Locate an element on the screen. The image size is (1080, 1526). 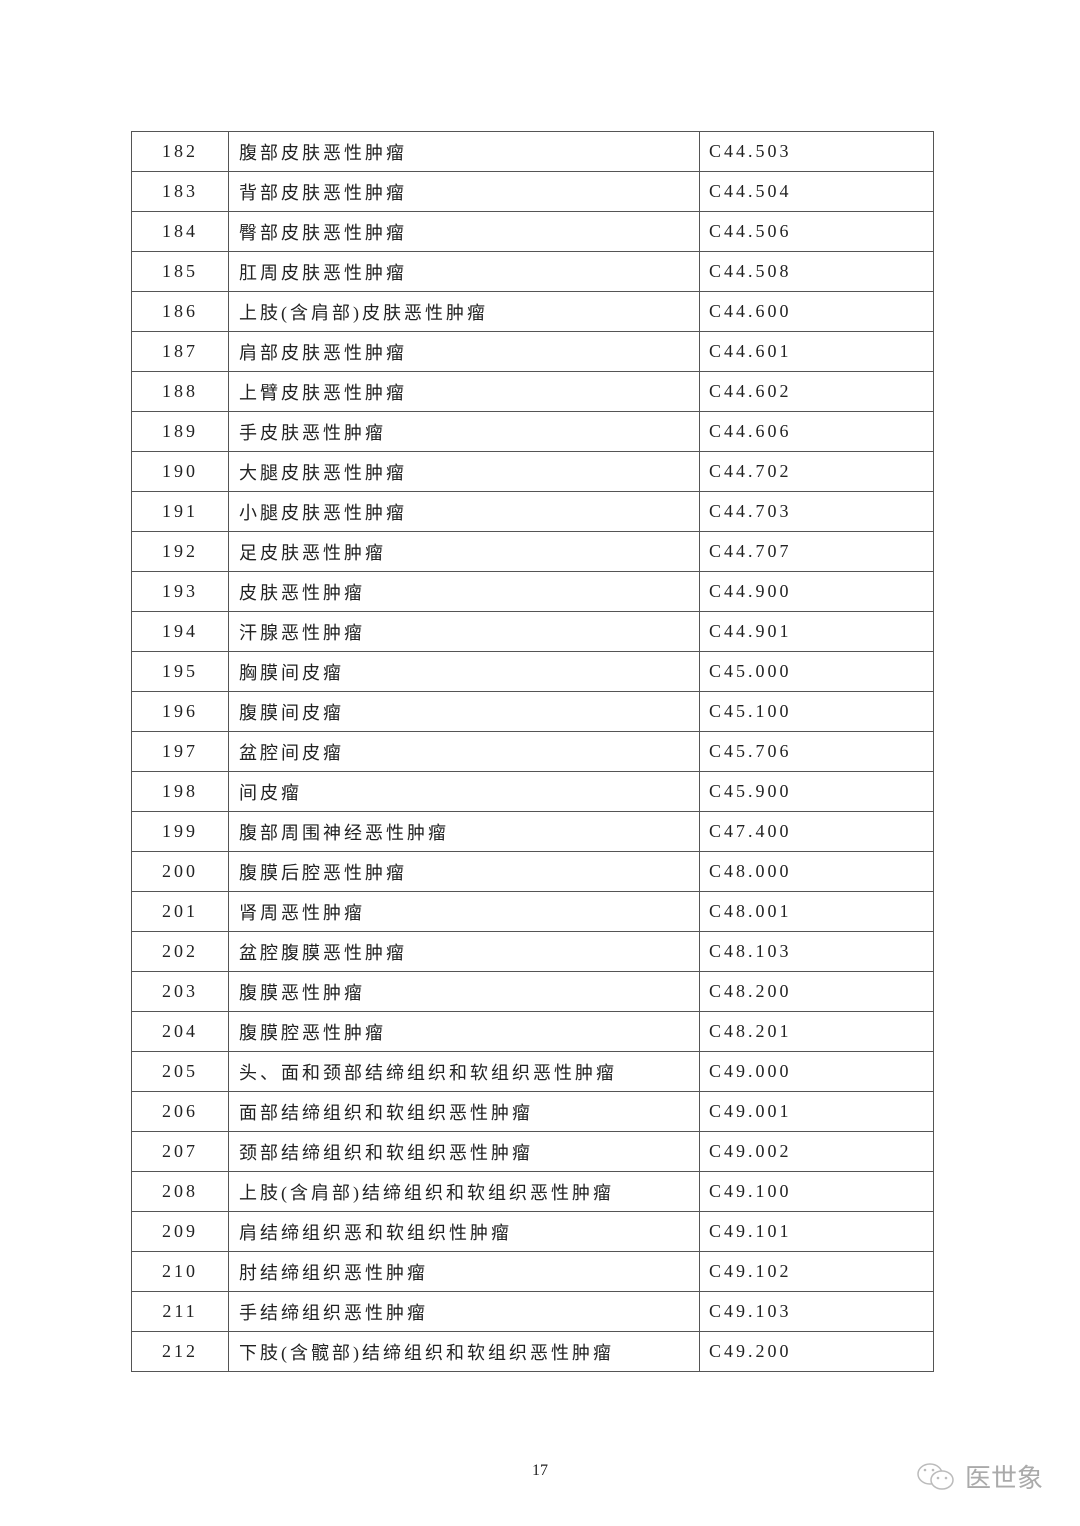
diagnosis-name: 肘结缔组织恶性肿瘤 is located at coordinates (464, 1271).